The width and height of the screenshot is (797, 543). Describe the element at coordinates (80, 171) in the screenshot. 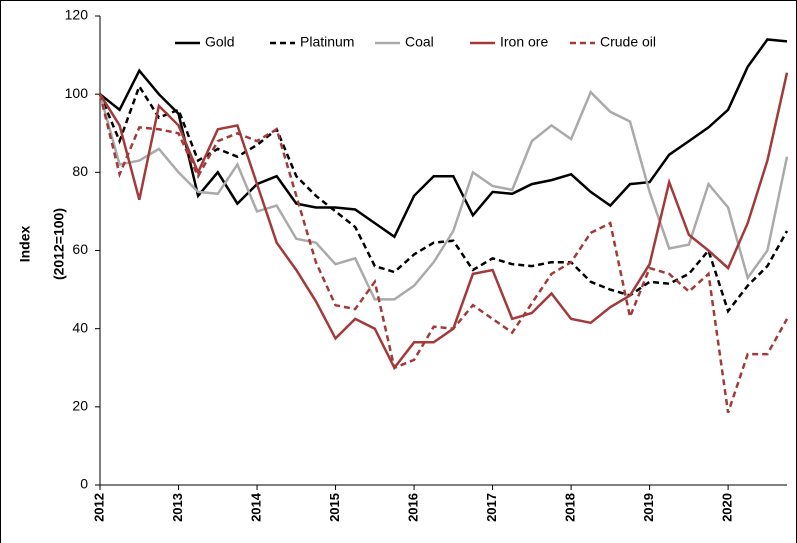

I see `y-tick-label: 80` at that location.